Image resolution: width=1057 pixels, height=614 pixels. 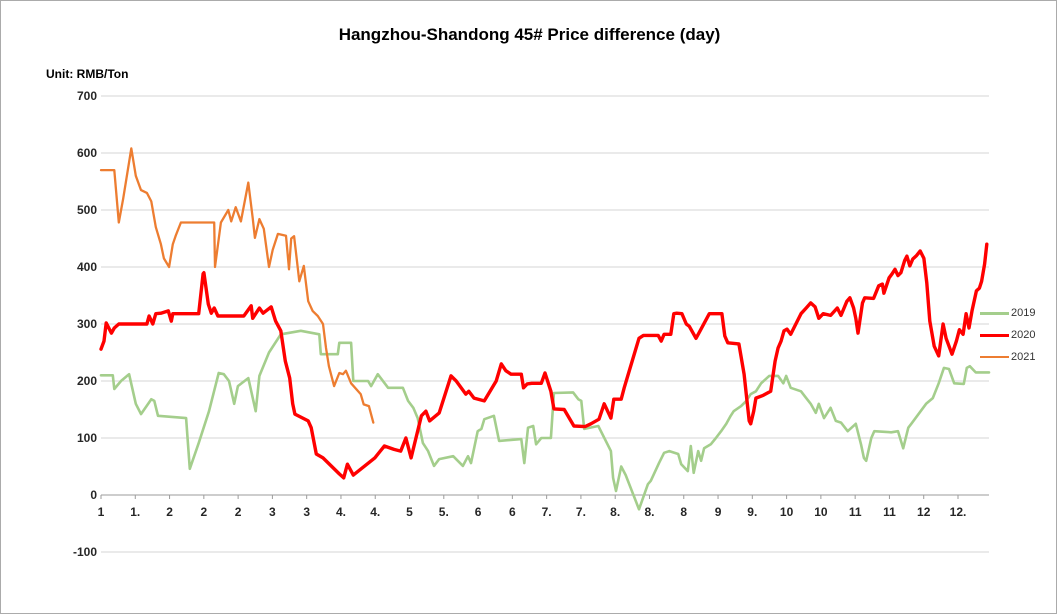 What do you see at coordinates (1023, 335) in the screenshot?
I see `legend-label-2020: 2020` at bounding box center [1023, 335].